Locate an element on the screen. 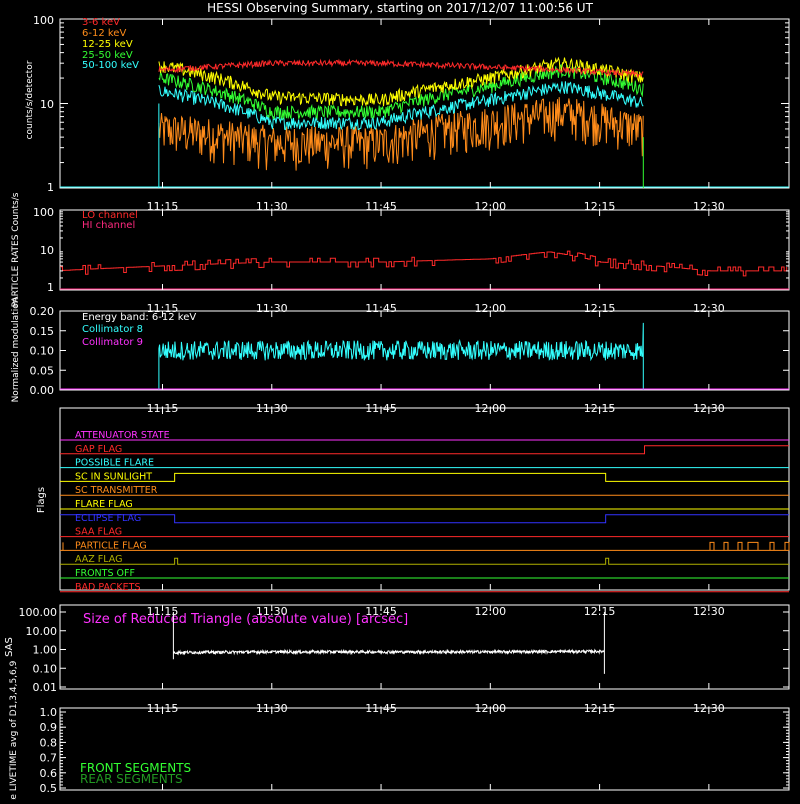 The image size is (800, 804). collimator-8-line is located at coordinates (401, 356).